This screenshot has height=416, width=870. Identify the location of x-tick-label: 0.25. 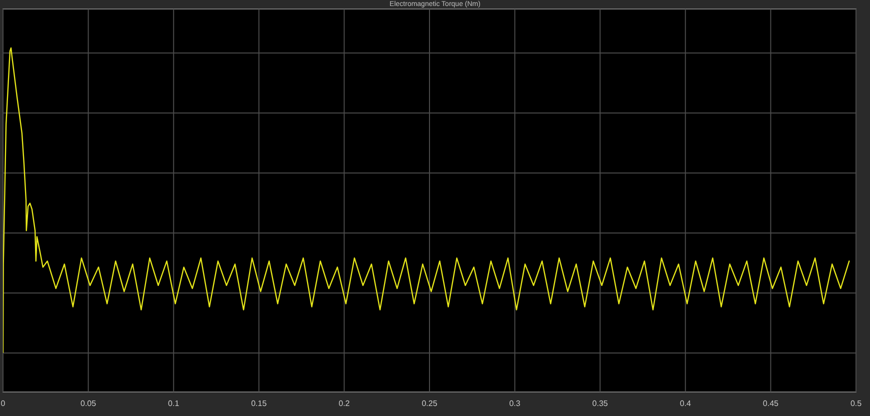
(430, 403).